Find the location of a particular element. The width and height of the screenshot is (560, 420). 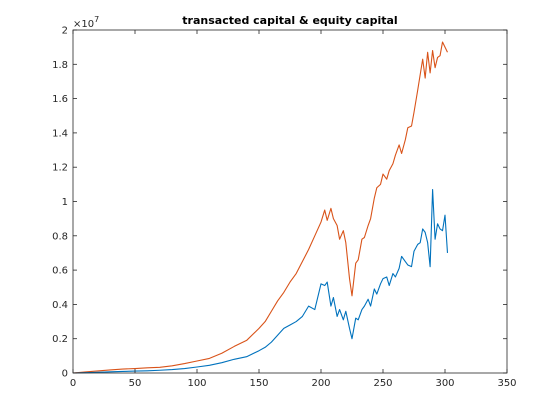

x-tick-label: 50 is located at coordinates (135, 383).